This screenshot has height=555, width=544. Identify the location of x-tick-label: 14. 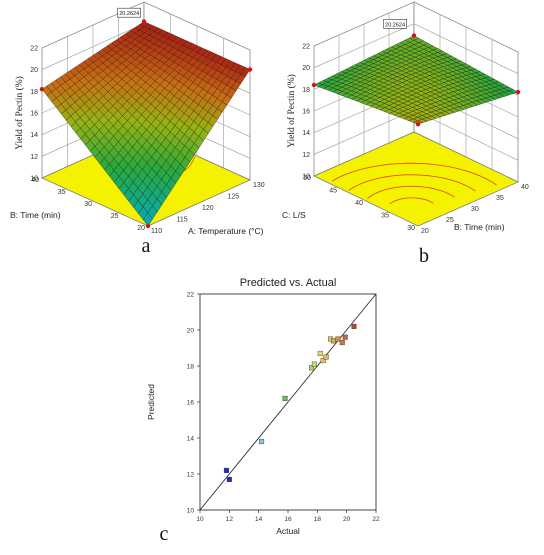
(259, 519).